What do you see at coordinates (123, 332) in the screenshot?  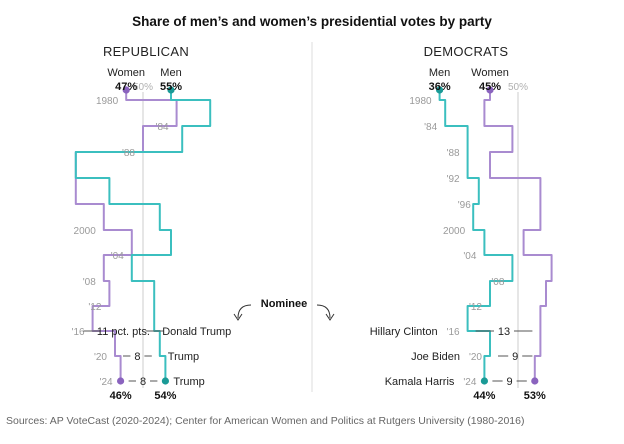 I see `gap-label: 11 pct. pts.` at bounding box center [123, 332].